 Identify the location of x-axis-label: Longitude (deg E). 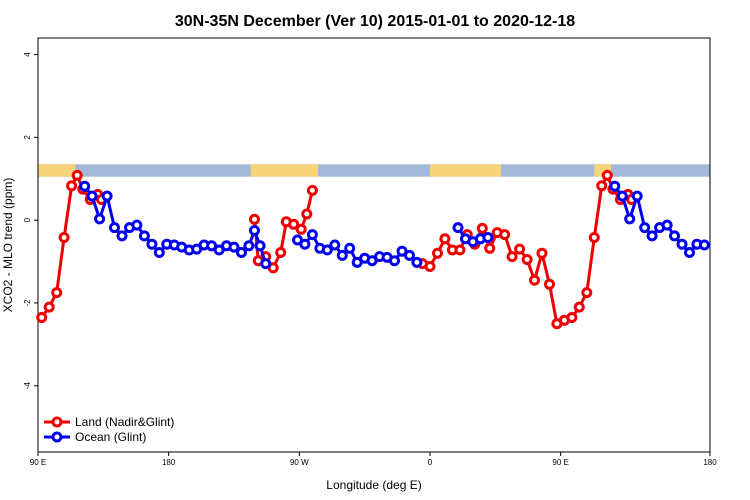
(373, 485).